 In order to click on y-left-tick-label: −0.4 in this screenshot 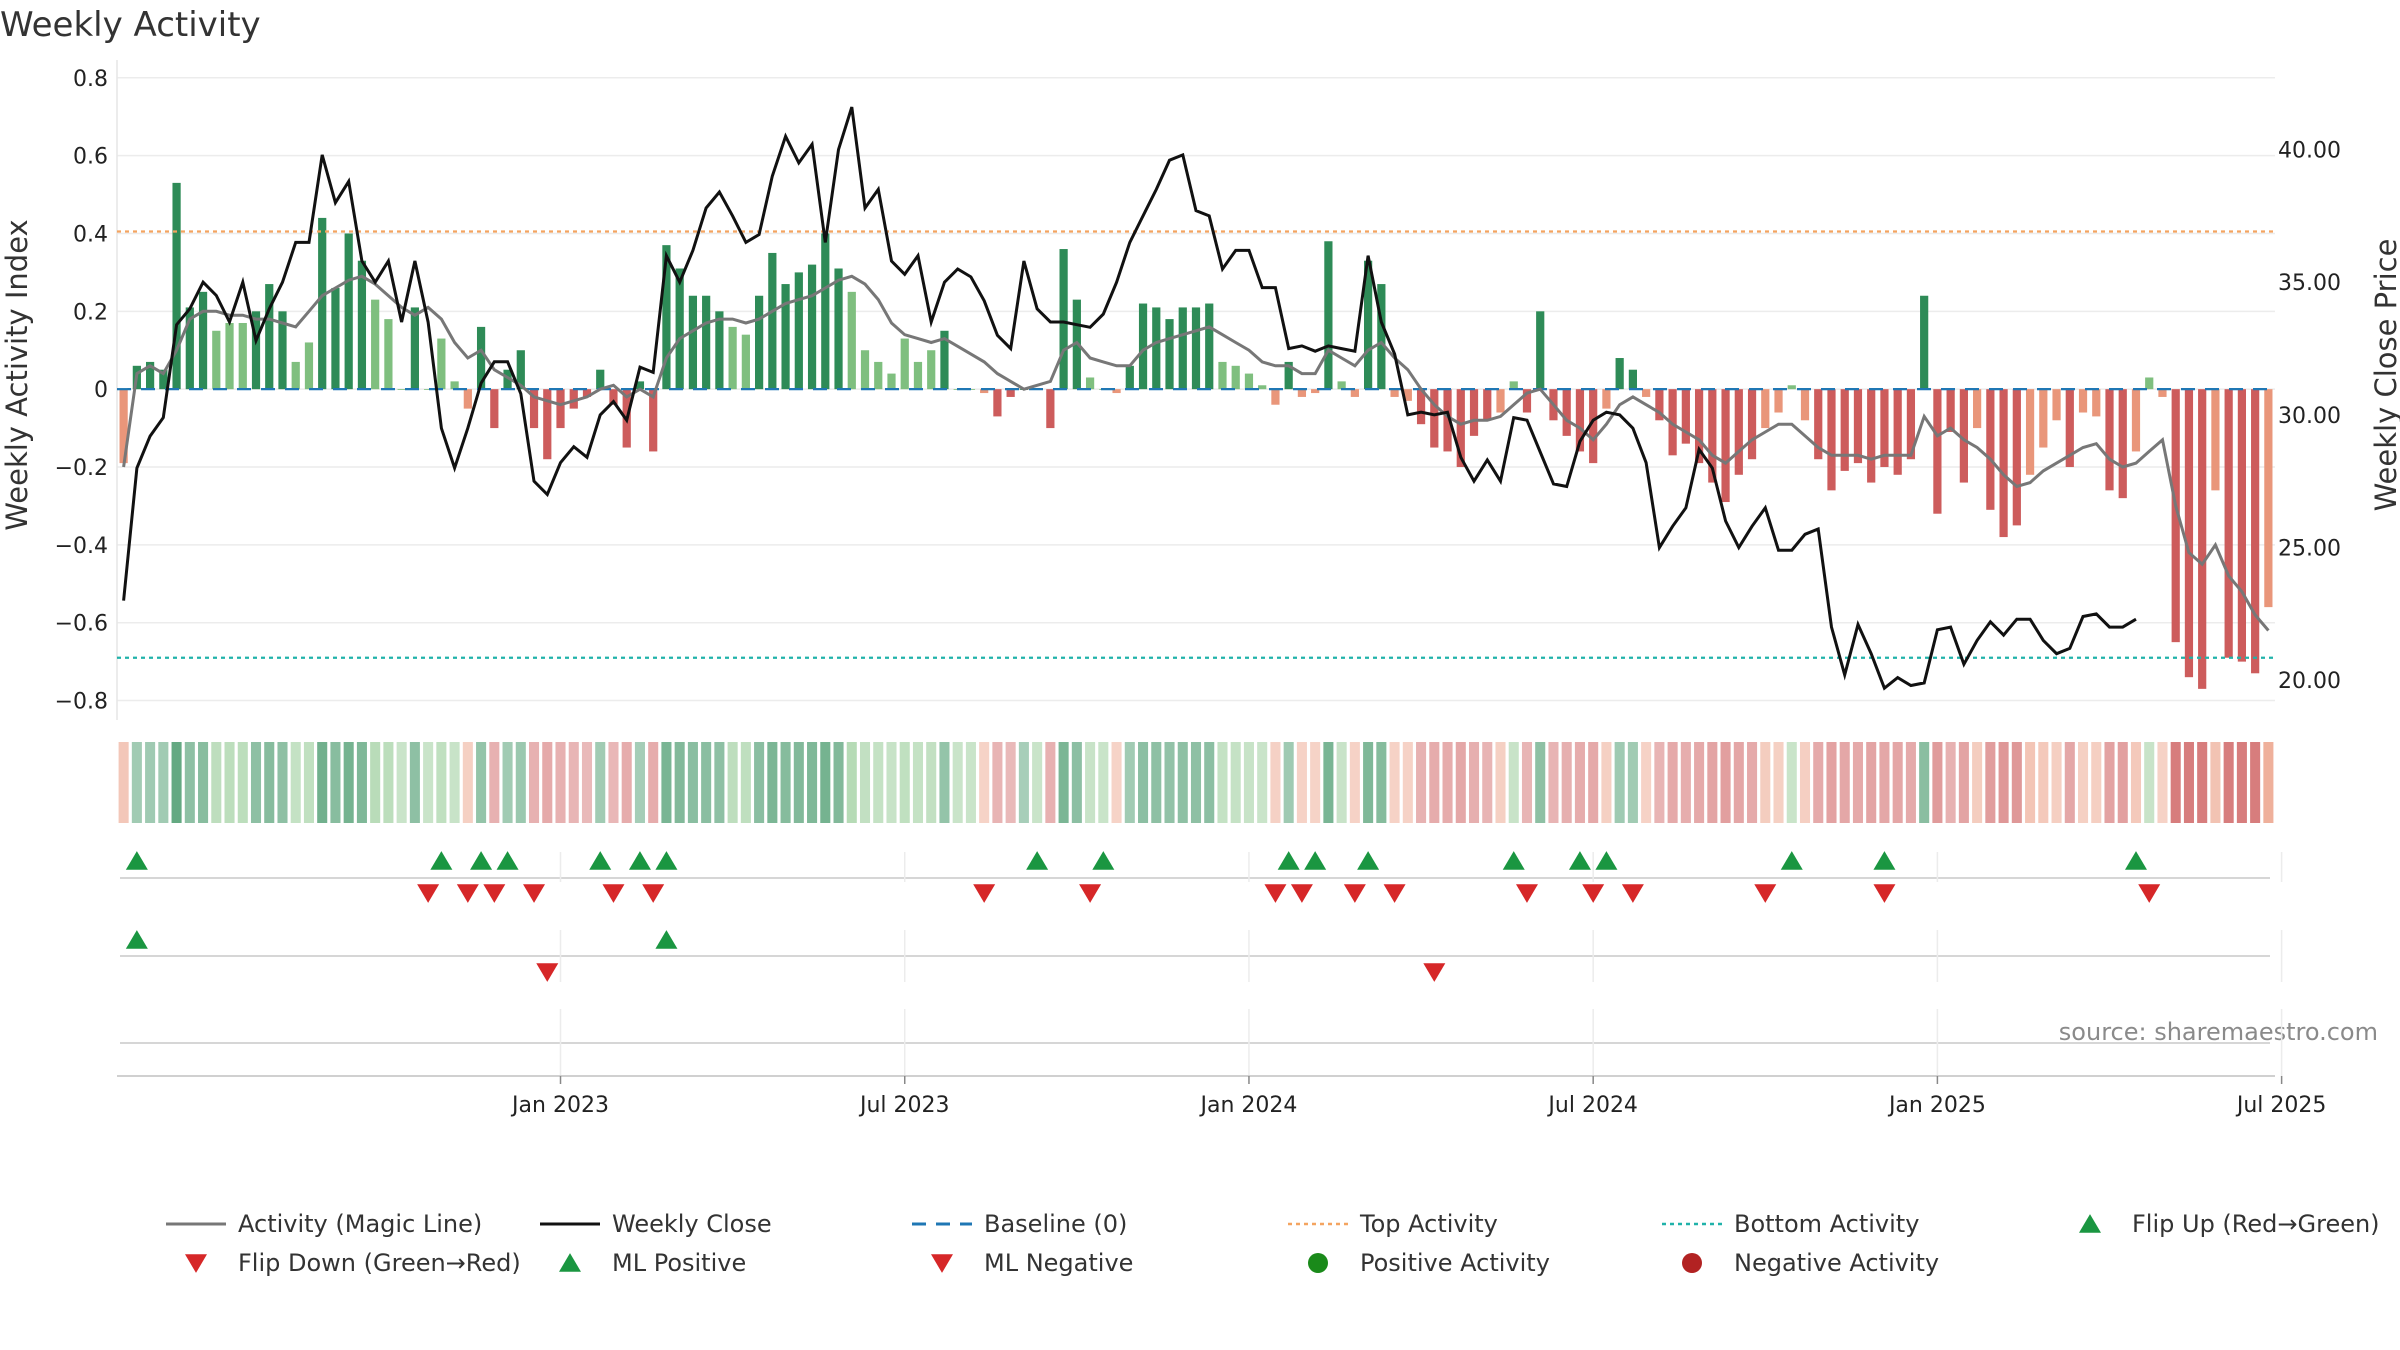, I will do `click(81, 546)`.